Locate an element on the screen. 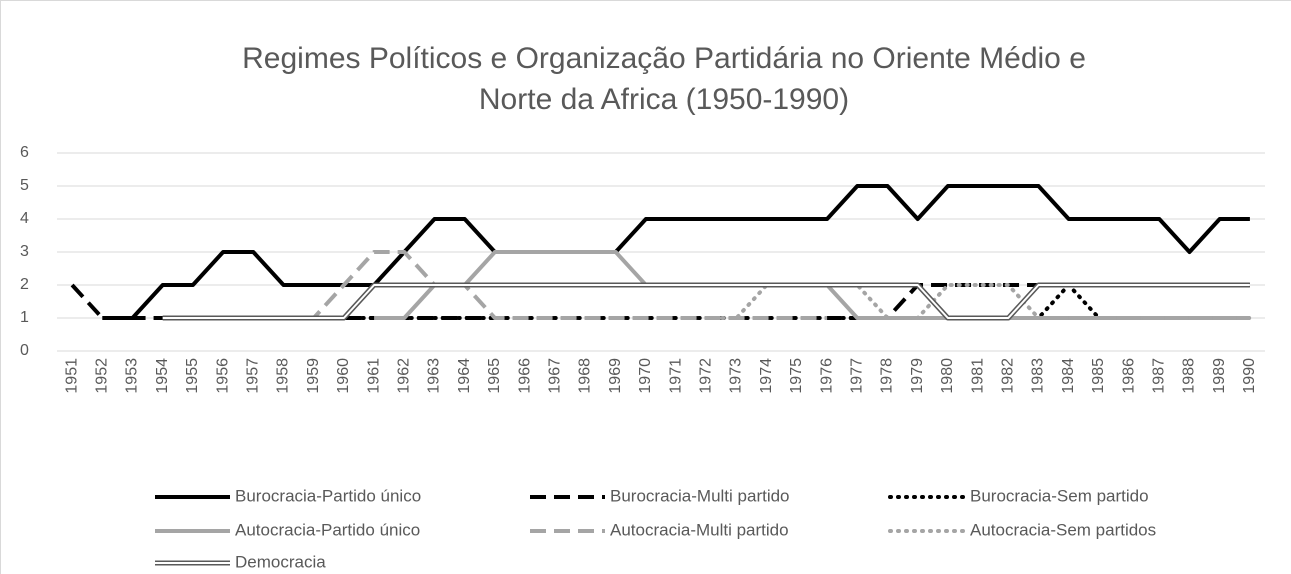 The image size is (1291, 574). y-tick-label: 2 is located at coordinates (24, 284).